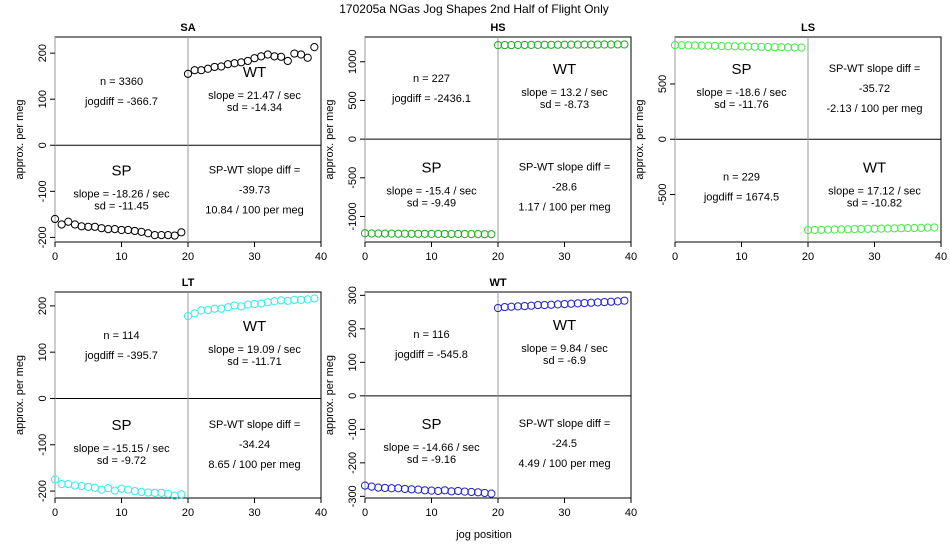 The height and width of the screenshot is (555, 950). I want to click on left-upper-annotation-line: slope = -18.6 / sec, so click(741, 93).